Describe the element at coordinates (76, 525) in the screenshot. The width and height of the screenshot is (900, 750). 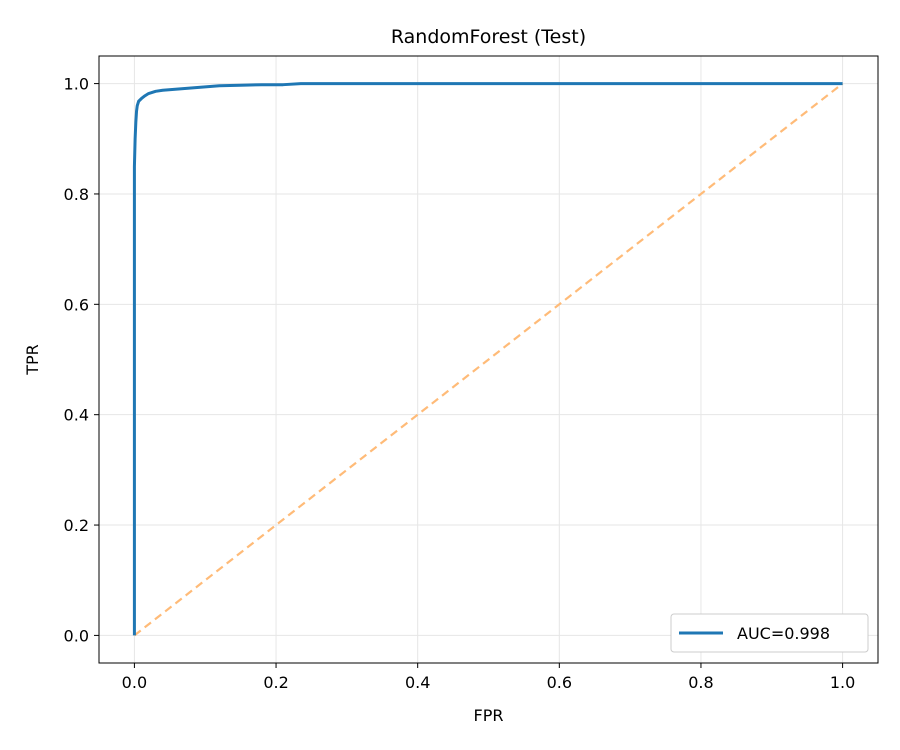
I see `y-tick-label: 0.2` at that location.